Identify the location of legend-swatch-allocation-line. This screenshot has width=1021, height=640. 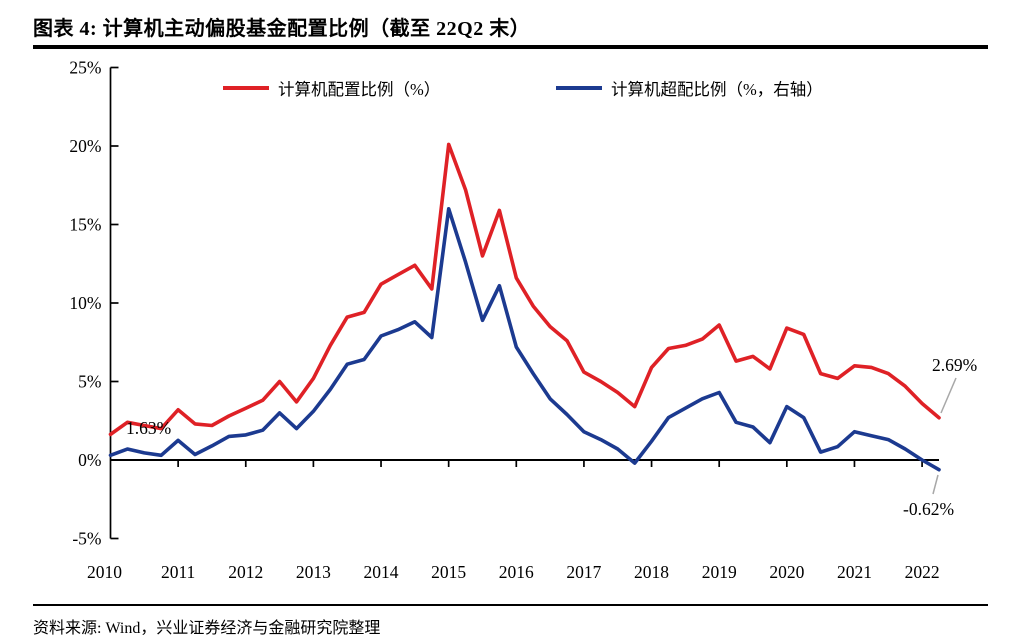
(246, 88).